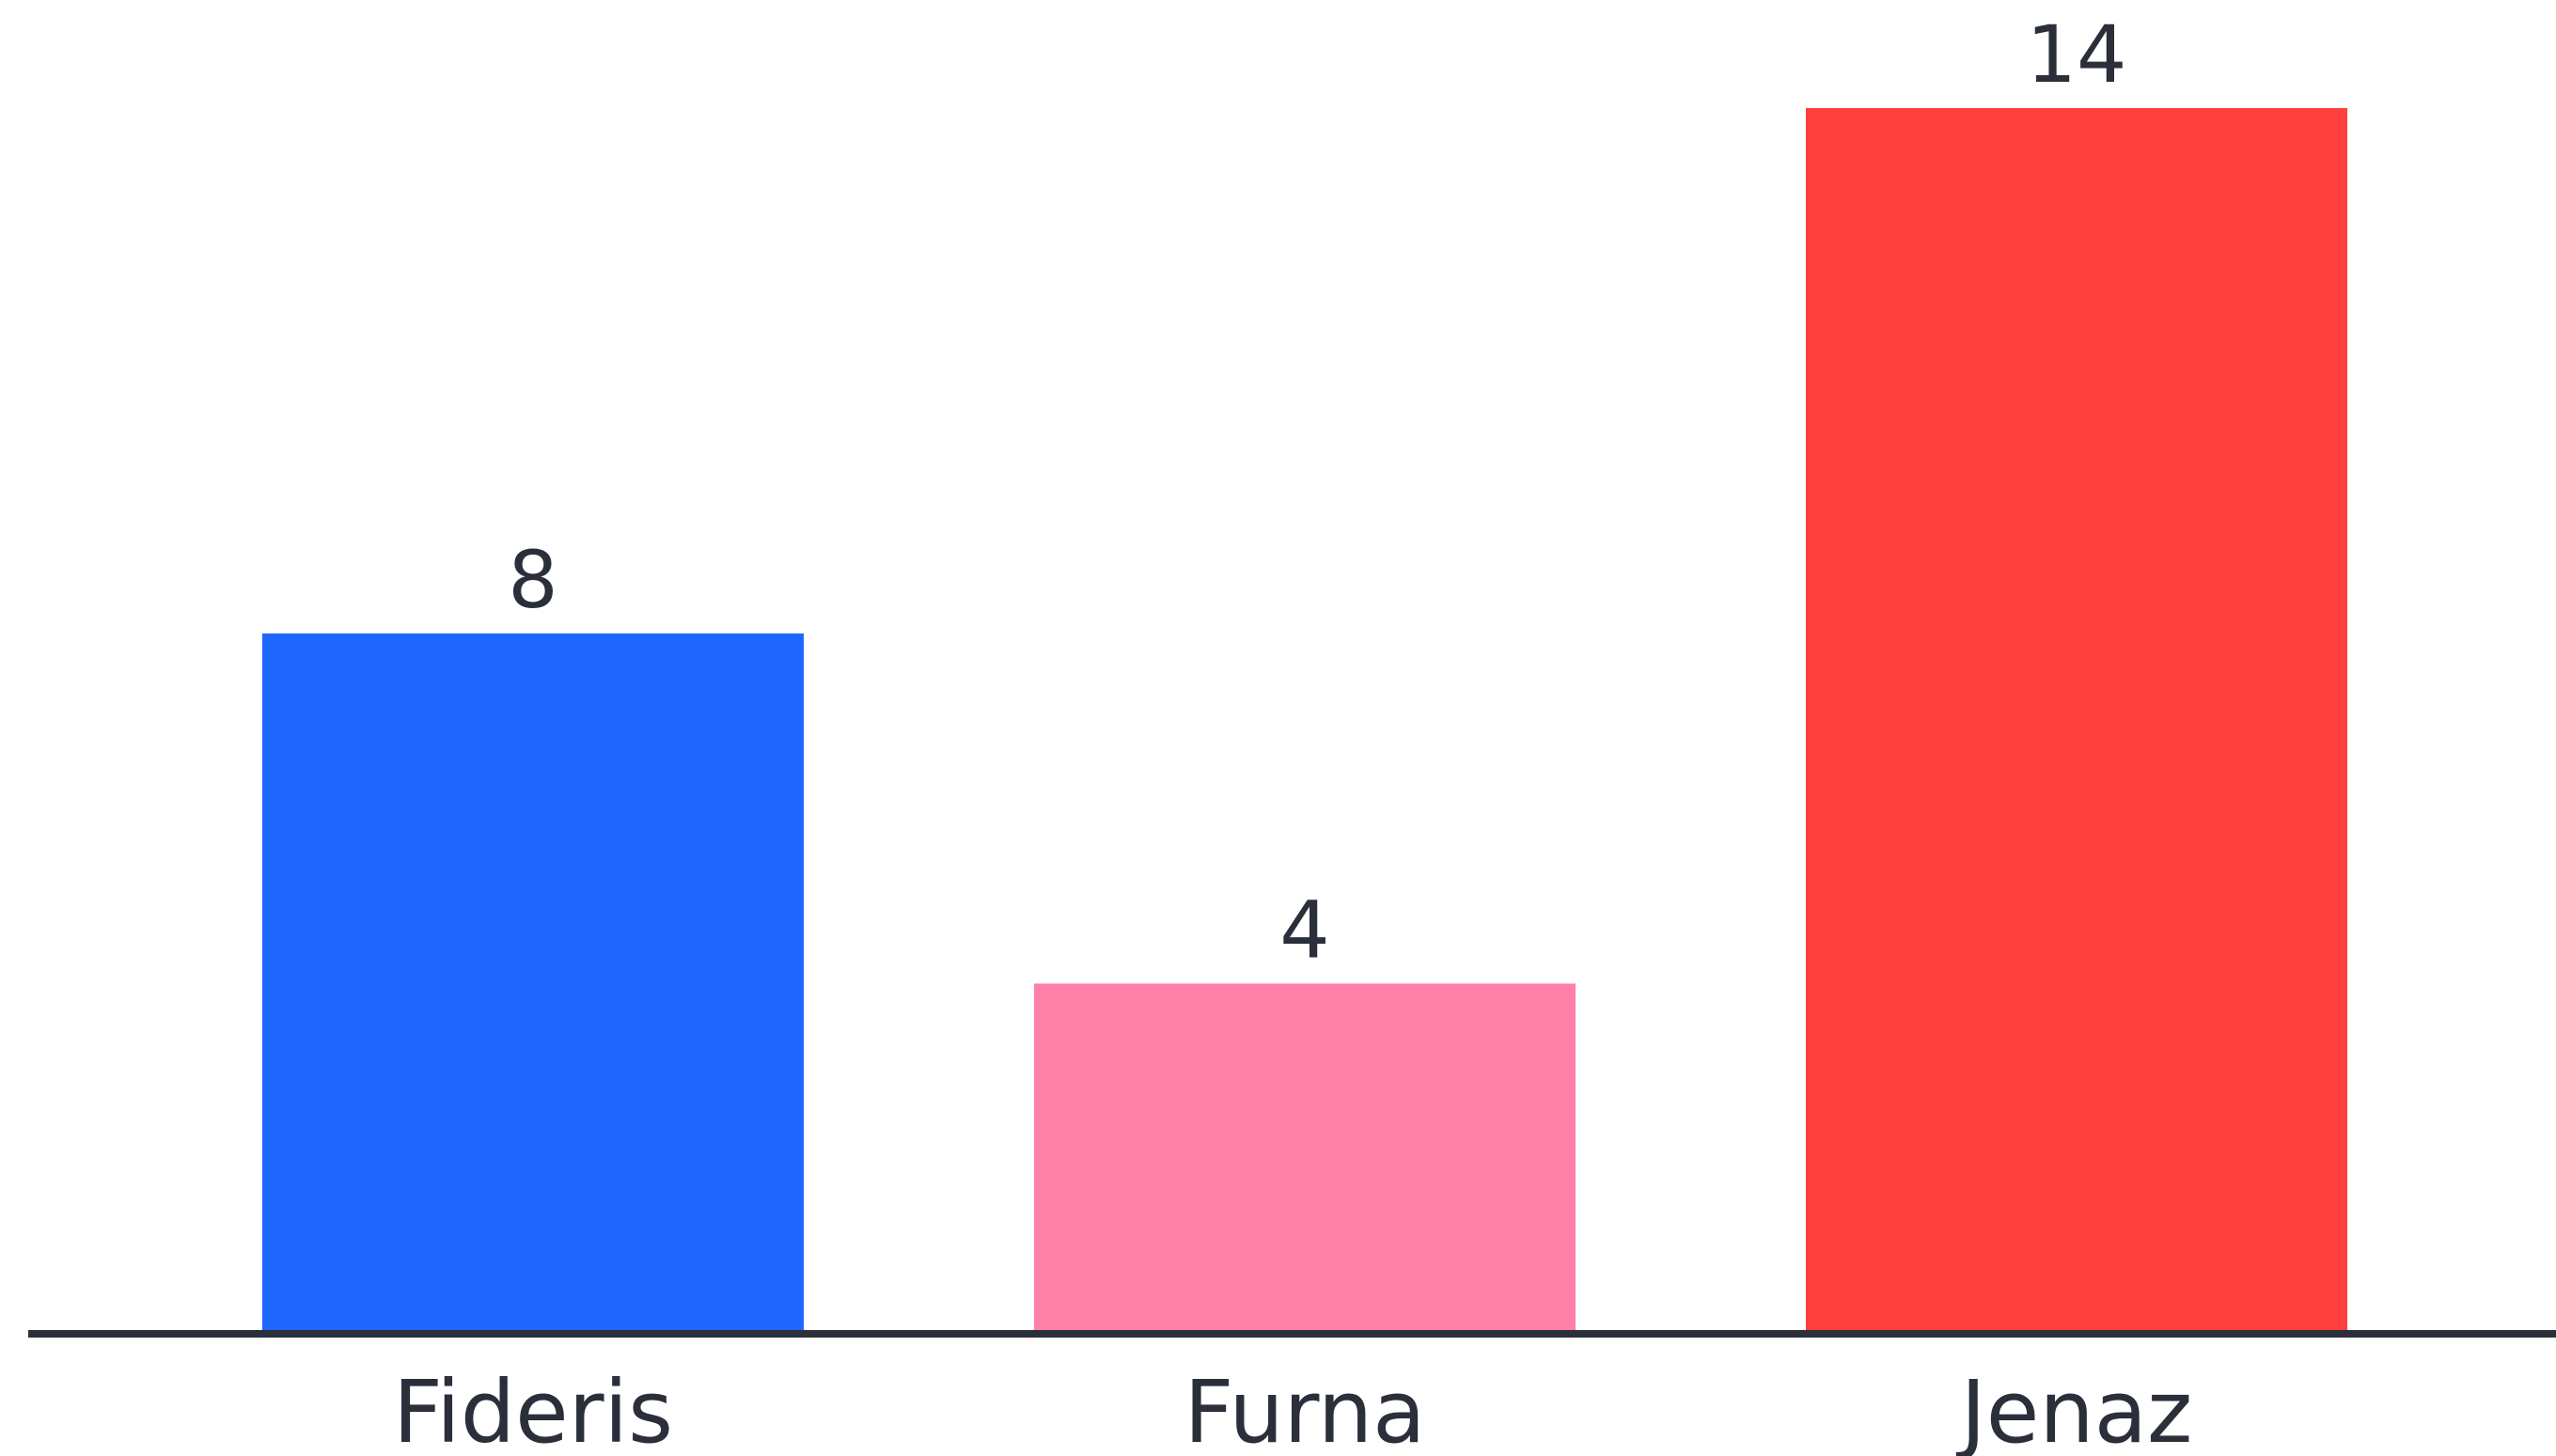 The width and height of the screenshot is (2556, 1456). Describe the element at coordinates (533, 580) in the screenshot. I see `value-label-fideris: 8` at that location.